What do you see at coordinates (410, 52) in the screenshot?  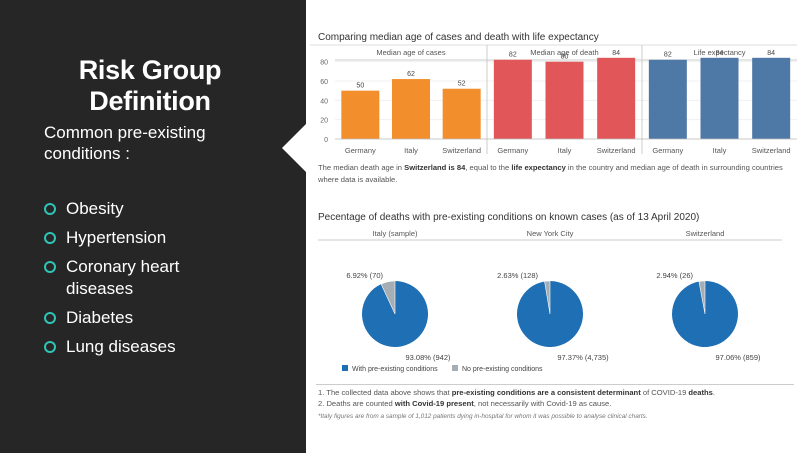 I see `panel-header: Median age of cases` at bounding box center [410, 52].